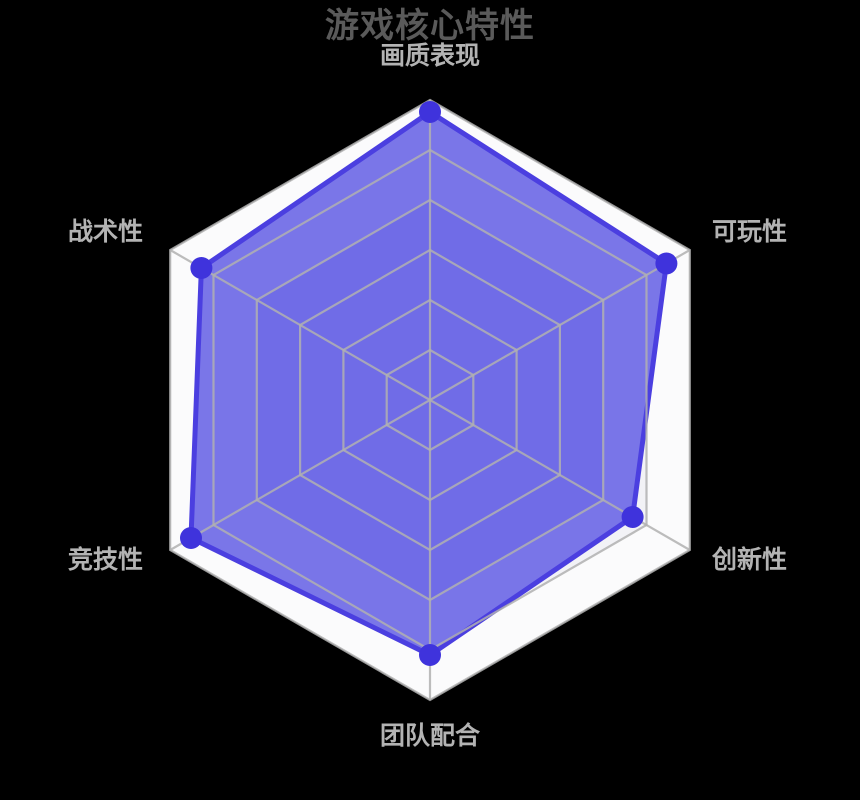 The width and height of the screenshot is (860, 800). Describe the element at coordinates (560, 325) in the screenshot. I see `radar-spoke-可玩性` at that location.